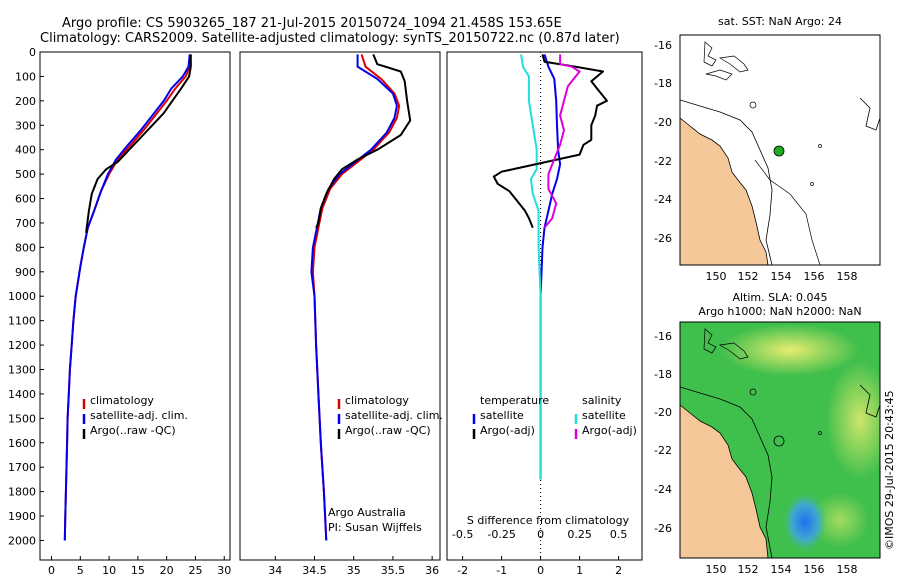  I want to click on legend-text-s-satellite: satellite, so click(604, 415).